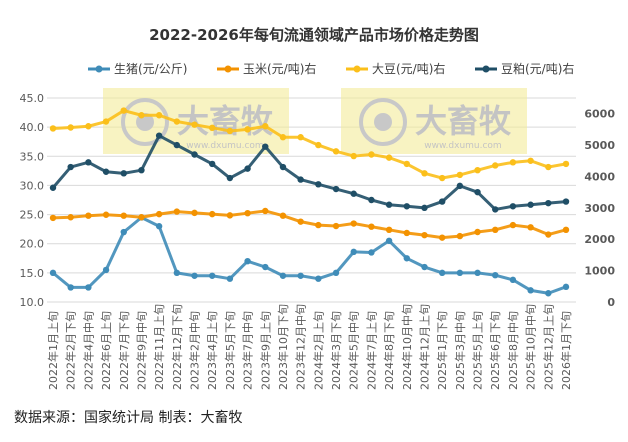 Image resolution: width=628 pixels, height=442 pixels. Describe the element at coordinates (32, 156) in the screenshot. I see `left-tick-label: 35.0` at that location.